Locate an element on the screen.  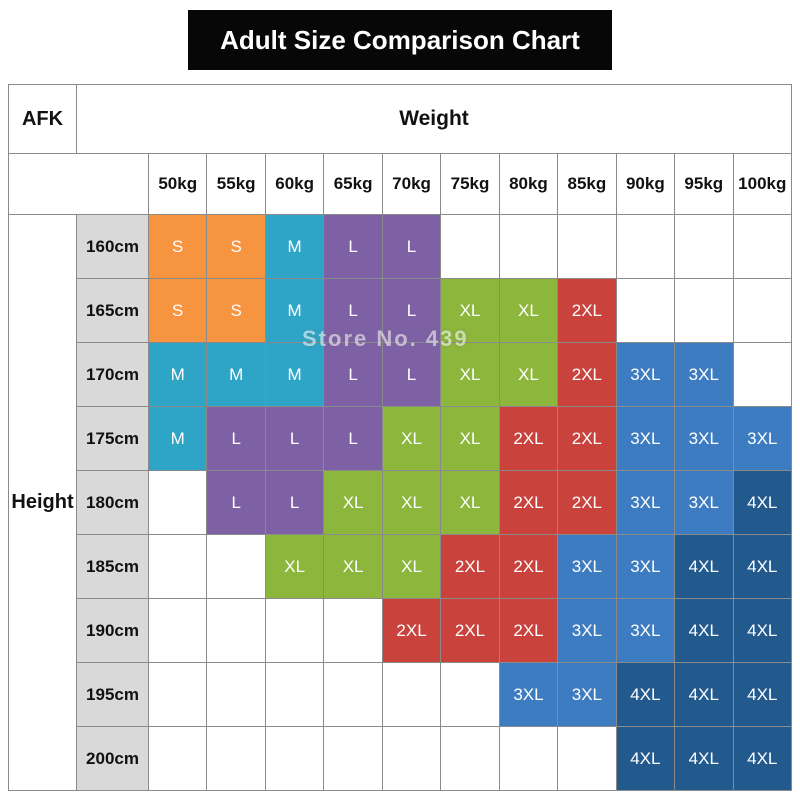
height-row-header: 180cm is located at coordinates (112, 502).